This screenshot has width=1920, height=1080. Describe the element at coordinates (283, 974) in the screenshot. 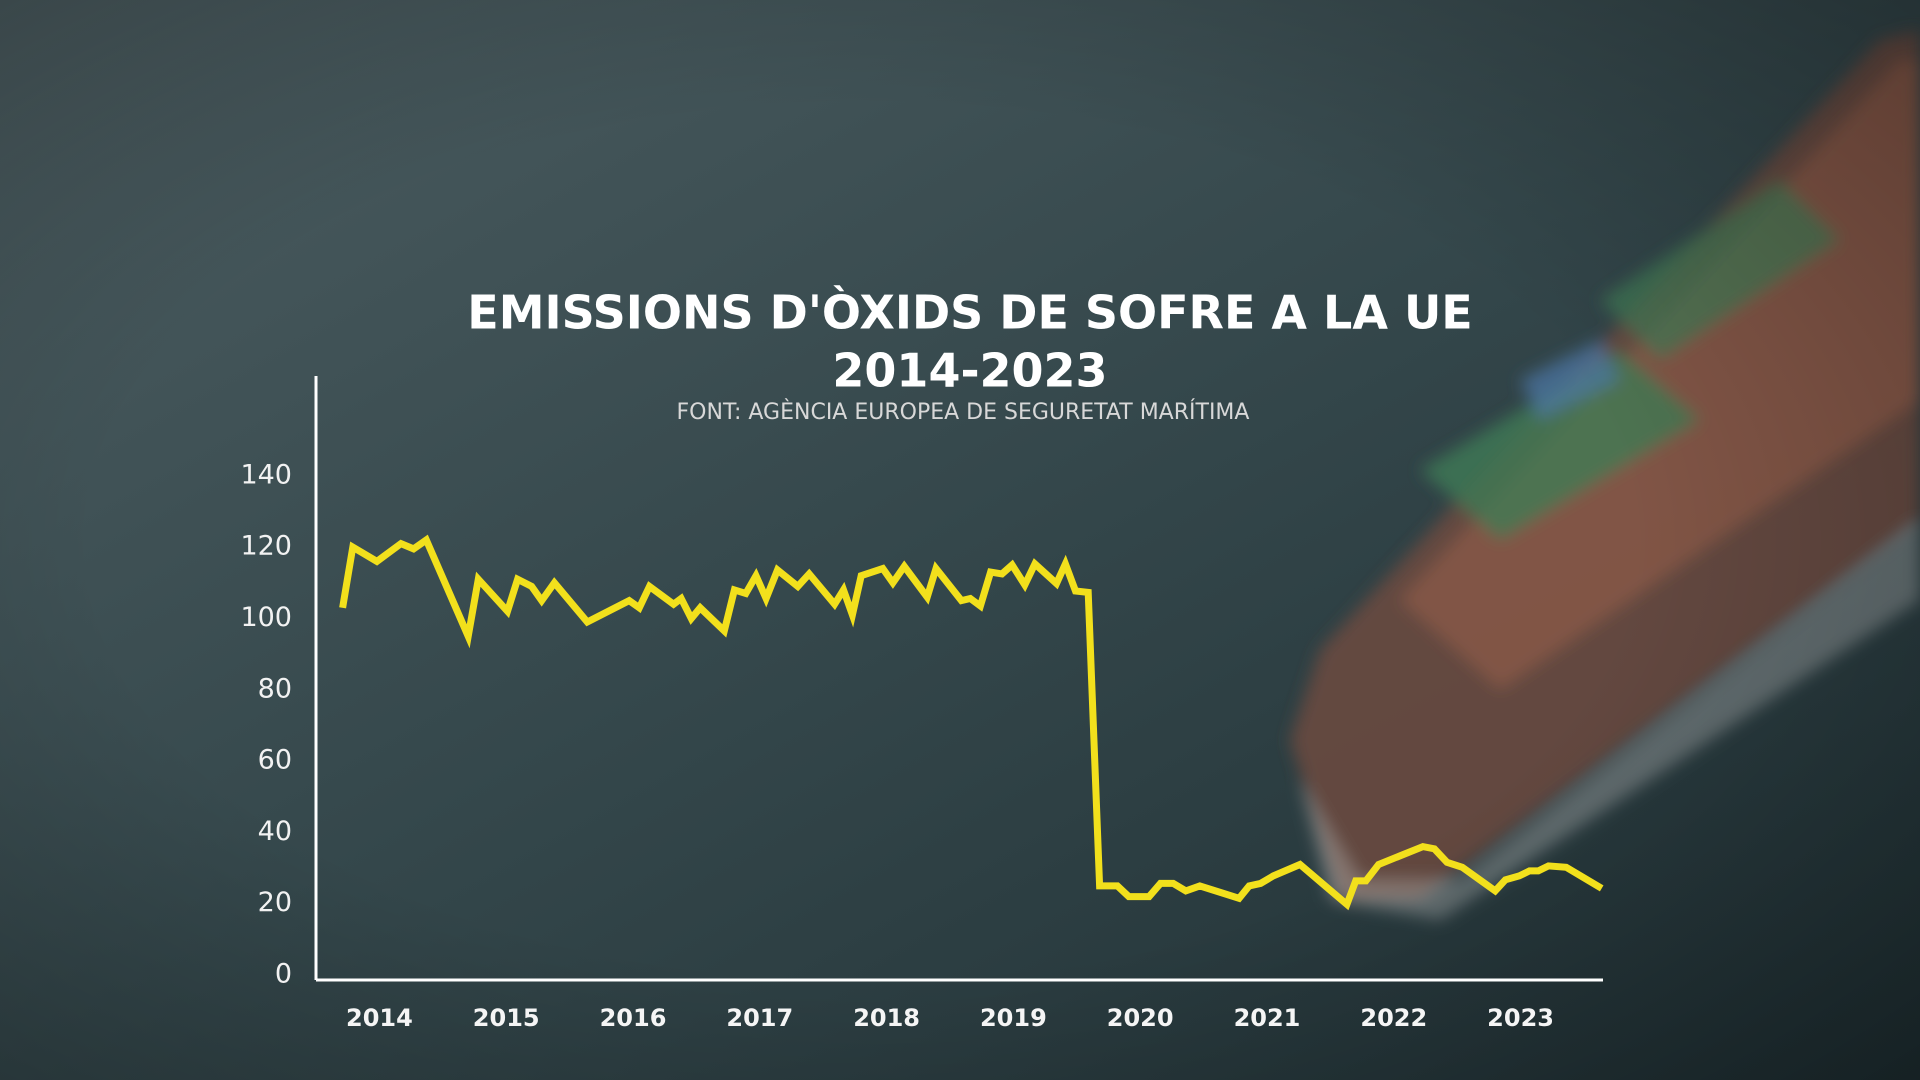

I see `y-tick-label: 0` at that location.